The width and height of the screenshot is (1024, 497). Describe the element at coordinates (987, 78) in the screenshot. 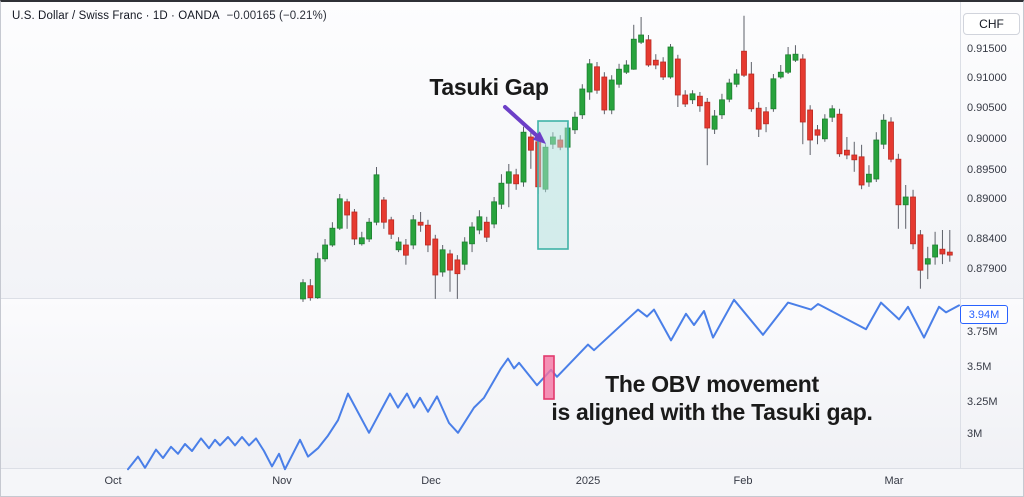

I see `price-axis-label: 0.91000` at that location.